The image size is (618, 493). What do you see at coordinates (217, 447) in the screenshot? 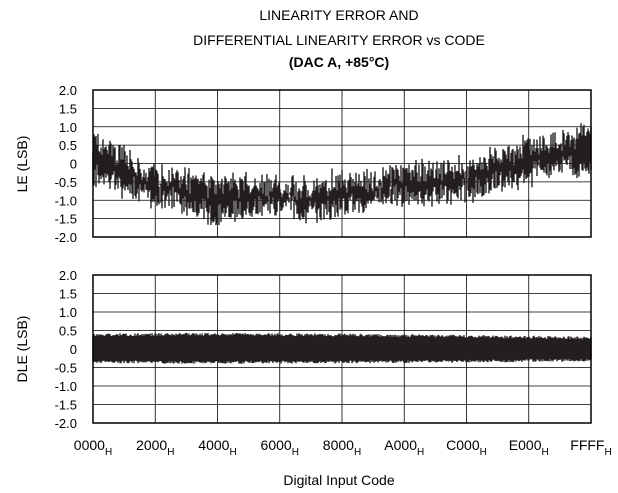
I see `x-tick-label: 4000H` at bounding box center [217, 447].